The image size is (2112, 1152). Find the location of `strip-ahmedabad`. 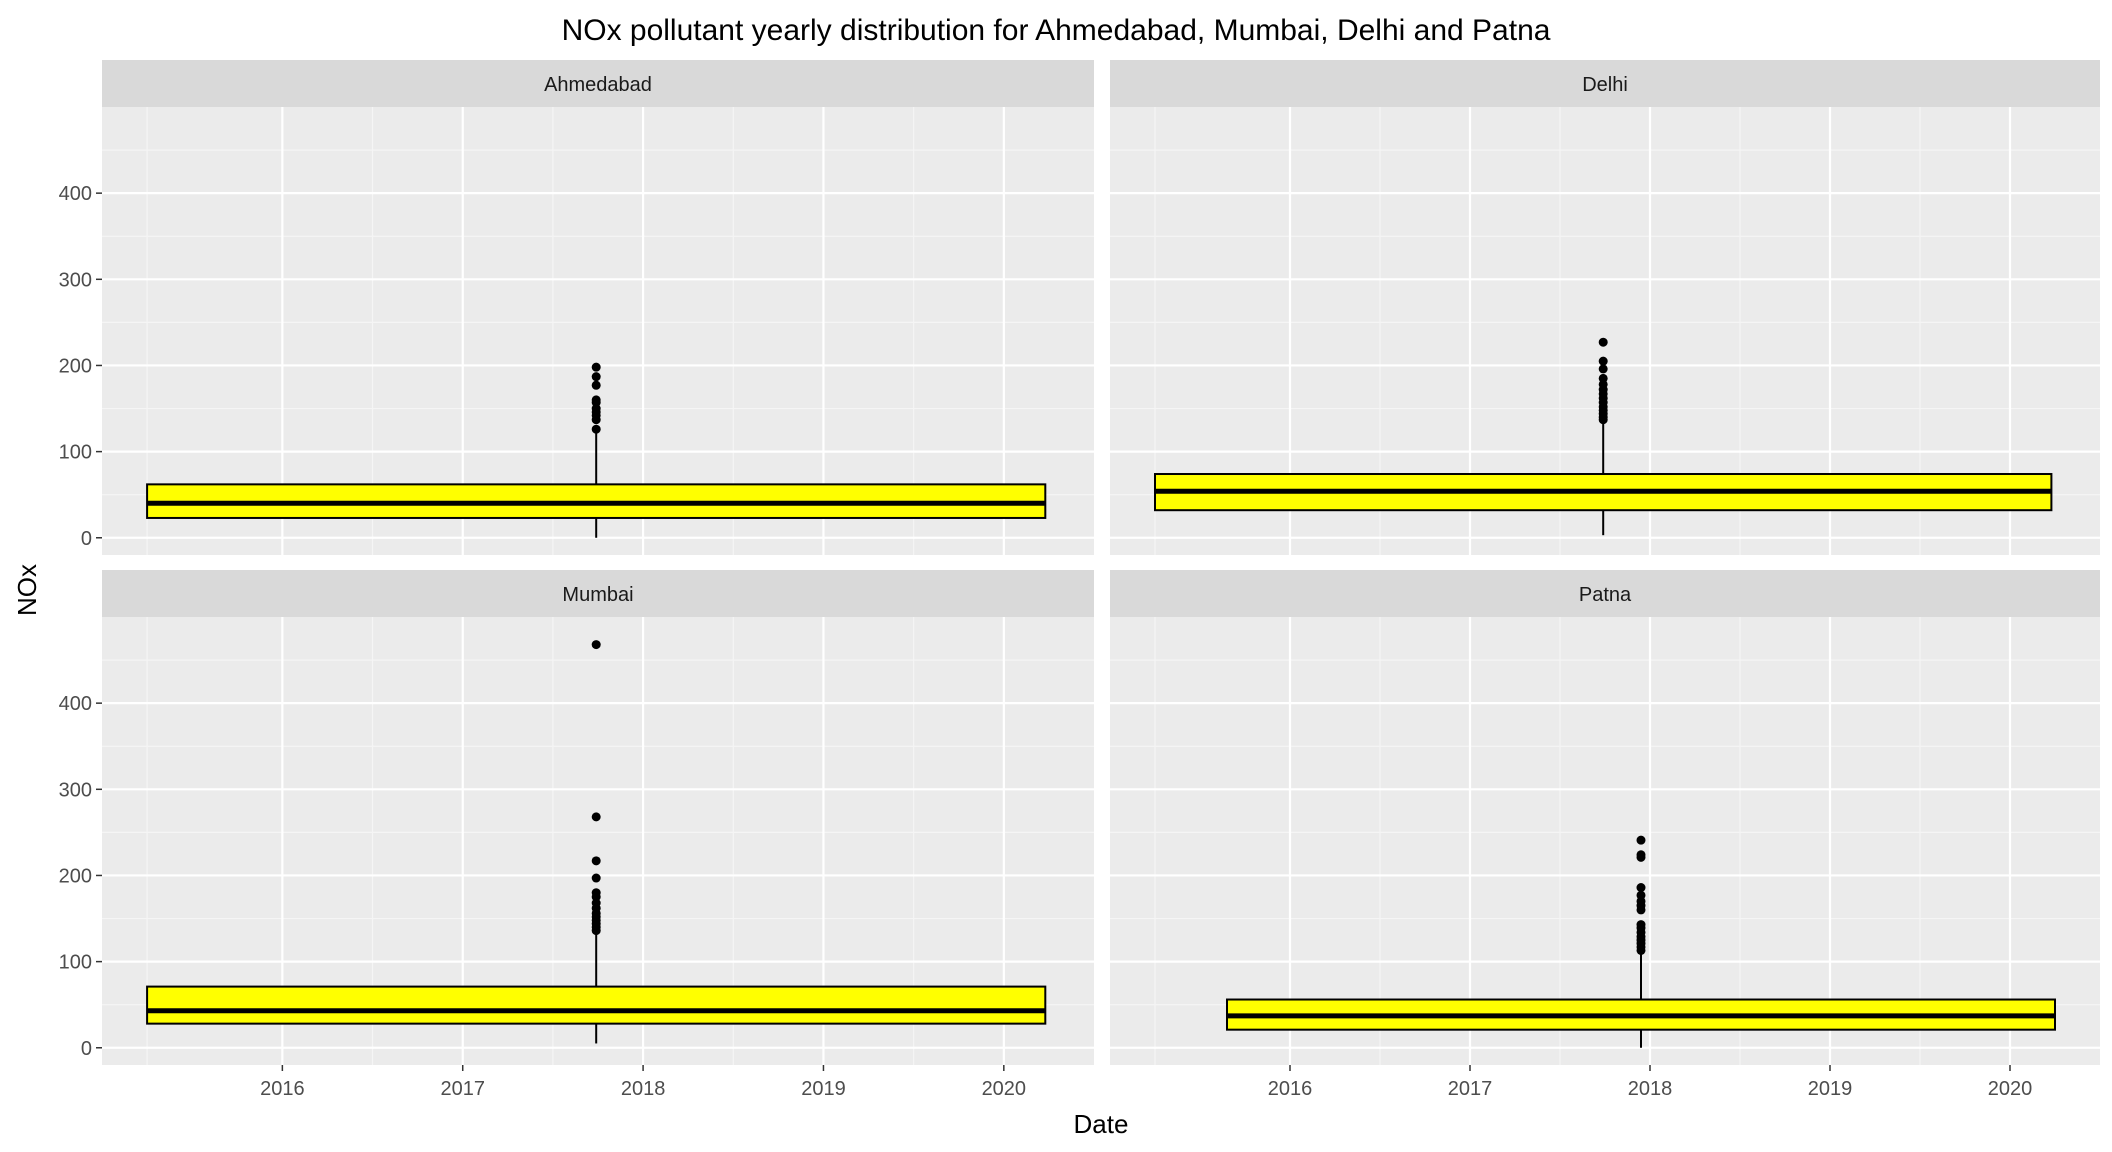

strip-ahmedabad is located at coordinates (598, 83).